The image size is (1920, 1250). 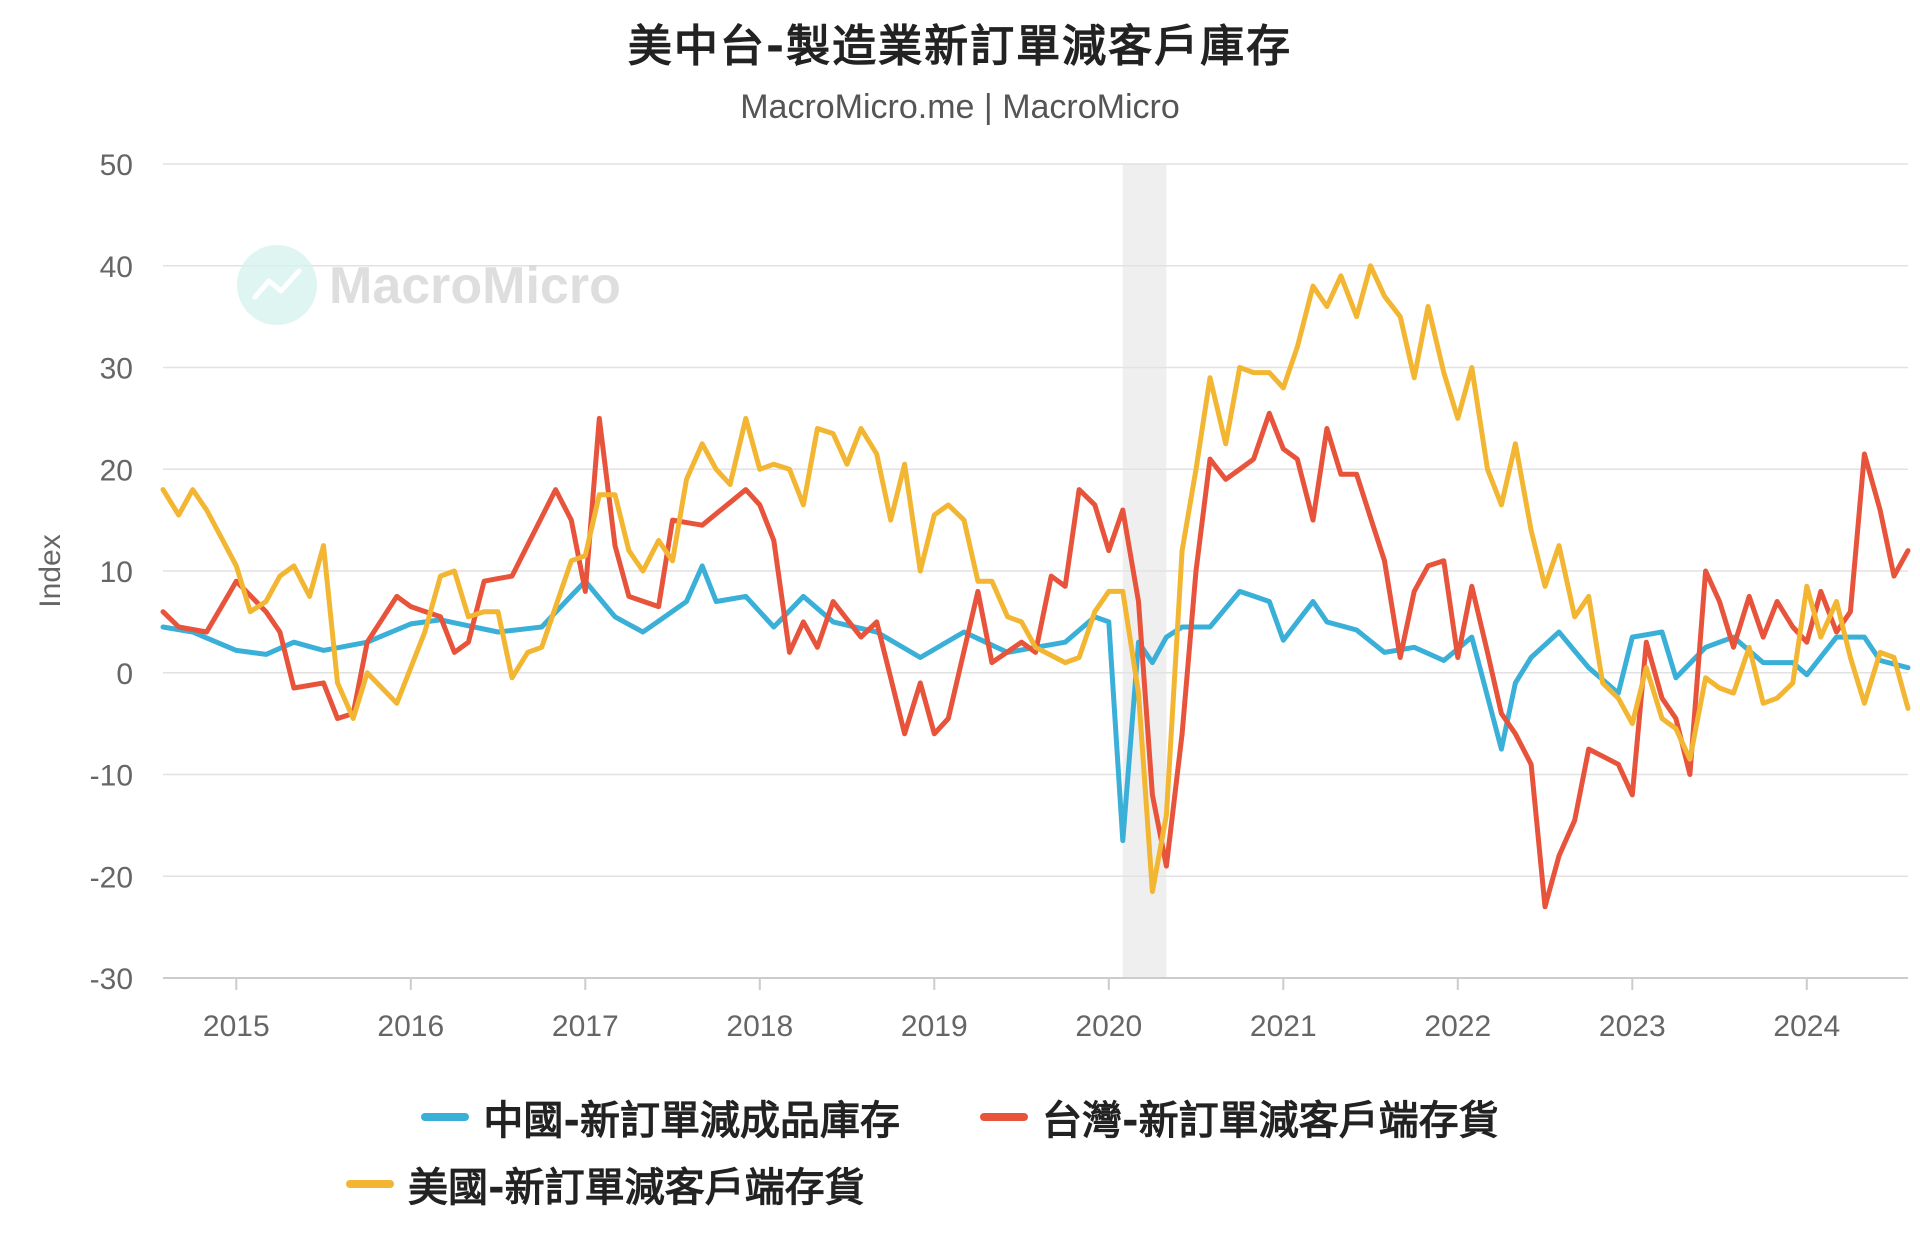 What do you see at coordinates (236, 1026) in the screenshot?
I see `x-tick-label: 2015` at bounding box center [236, 1026].